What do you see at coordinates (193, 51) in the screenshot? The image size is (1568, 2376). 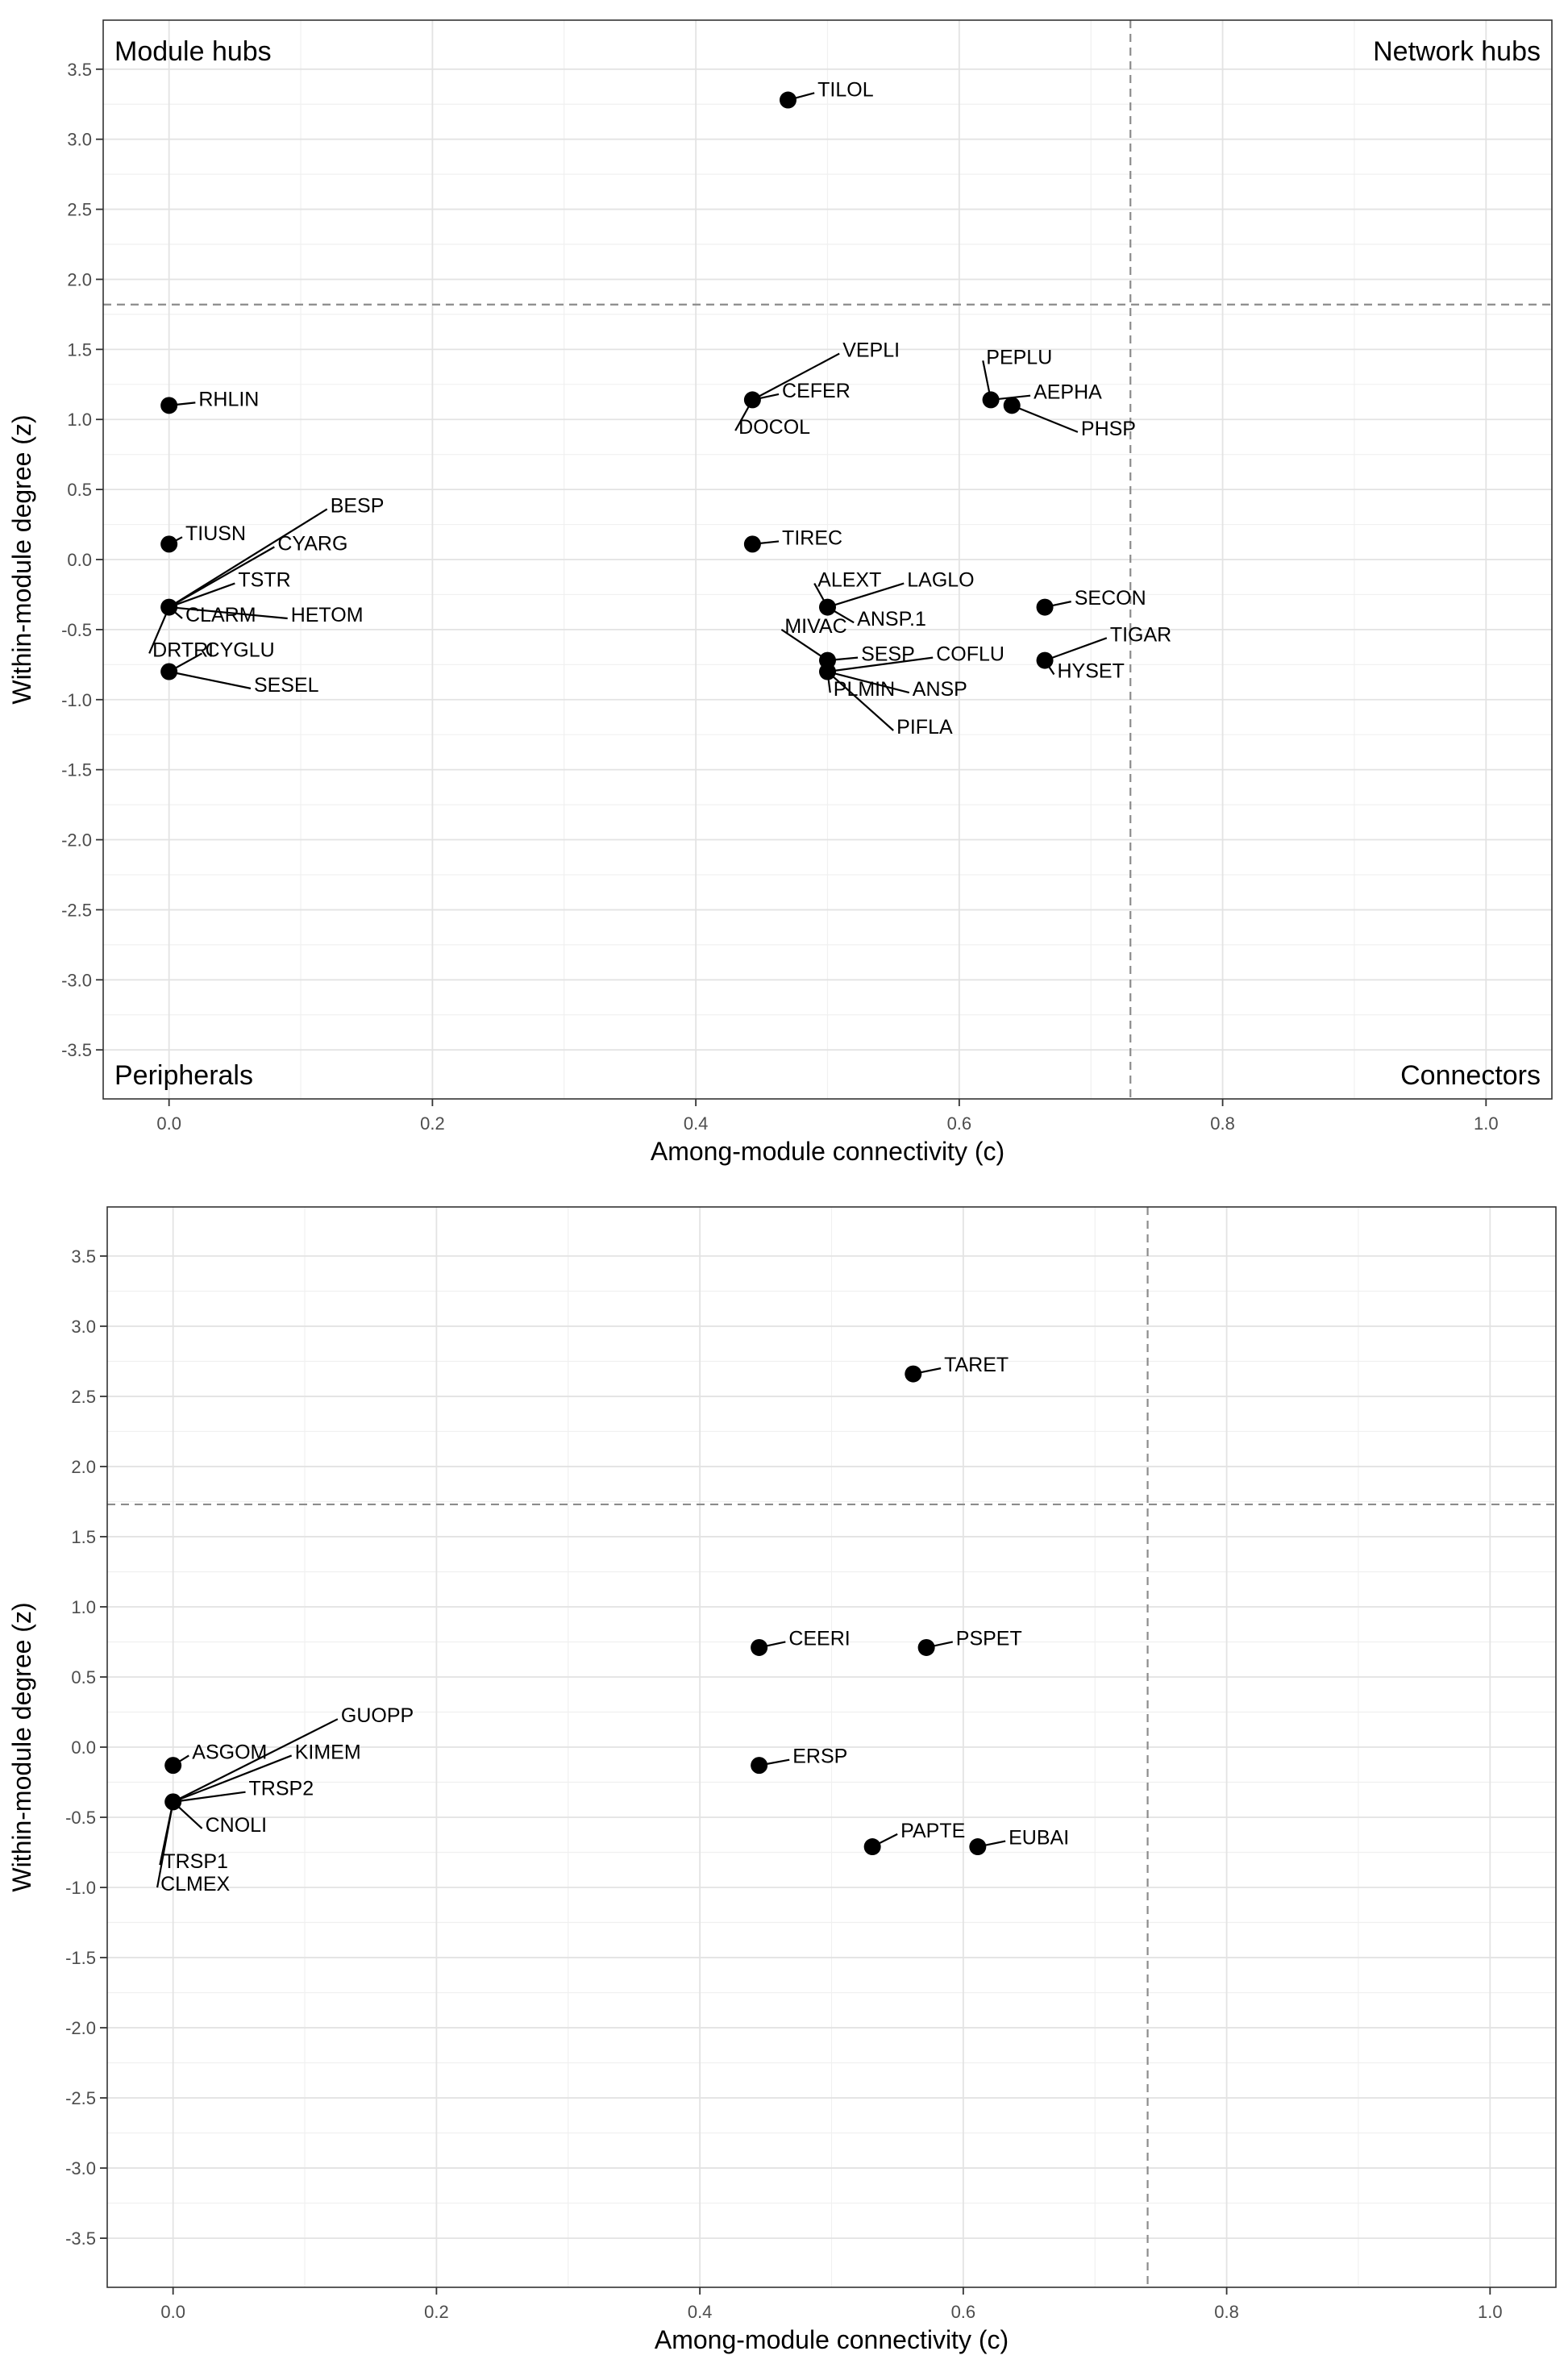 I see `quadrant-label-module-hubs: Module hubs` at bounding box center [193, 51].